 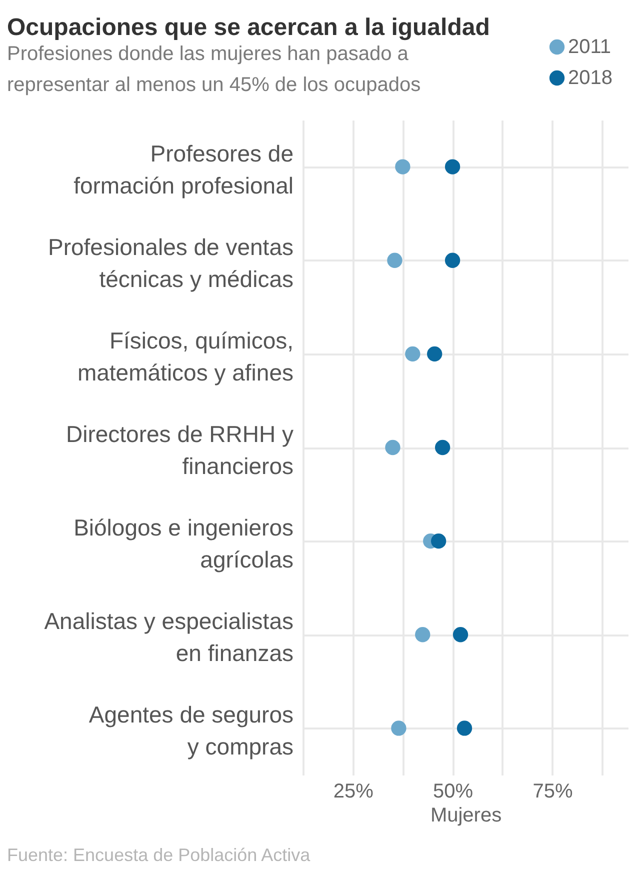 I want to click on y-tick-label: Profesores de formación profesional, so click(x=184, y=169).